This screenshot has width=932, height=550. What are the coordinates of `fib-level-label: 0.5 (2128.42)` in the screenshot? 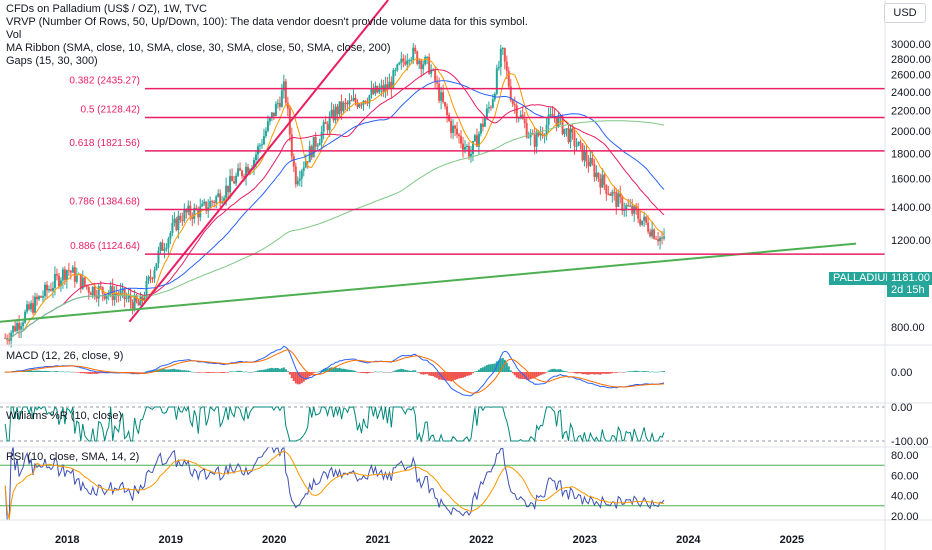 It's located at (111, 109).